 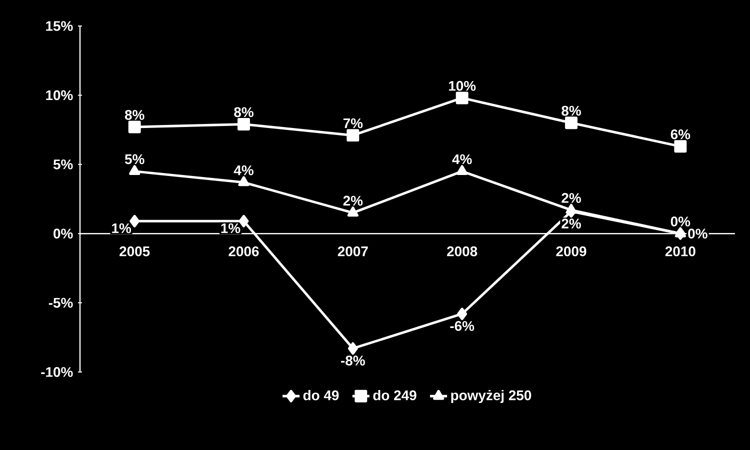 I want to click on y-tick-label: -10%, so click(x=57, y=372).